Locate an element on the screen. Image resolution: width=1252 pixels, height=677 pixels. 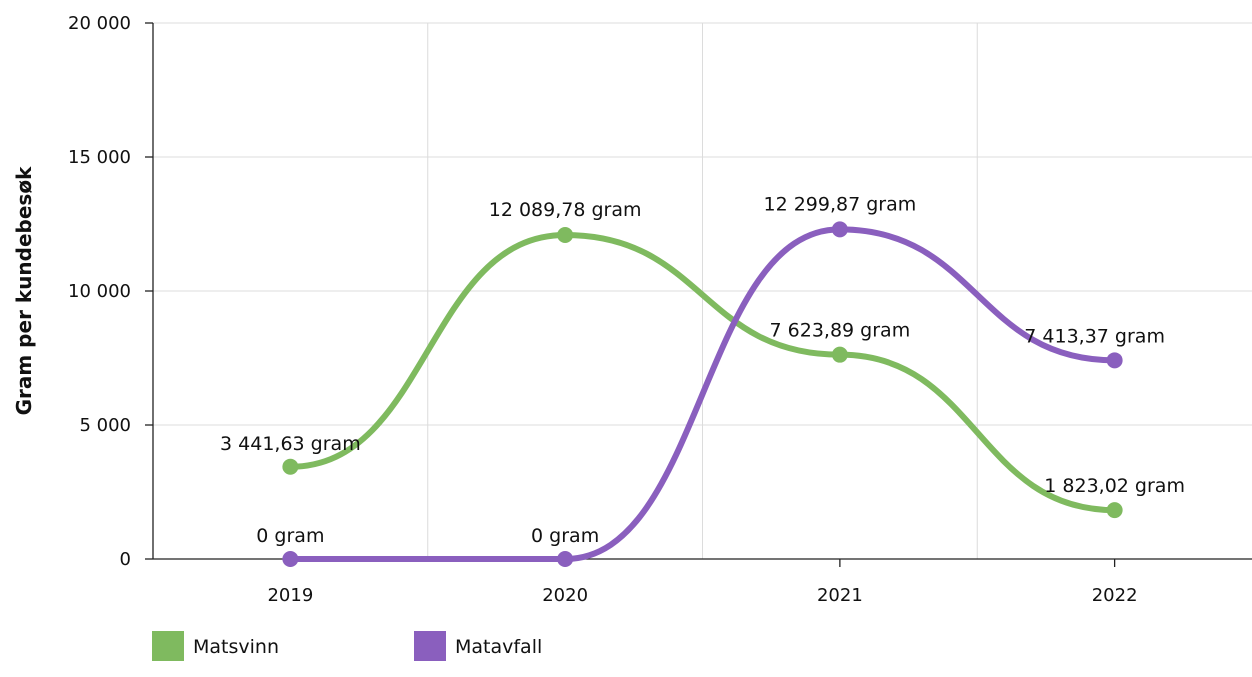
x-tick-label: 2019 is located at coordinates (290, 595).